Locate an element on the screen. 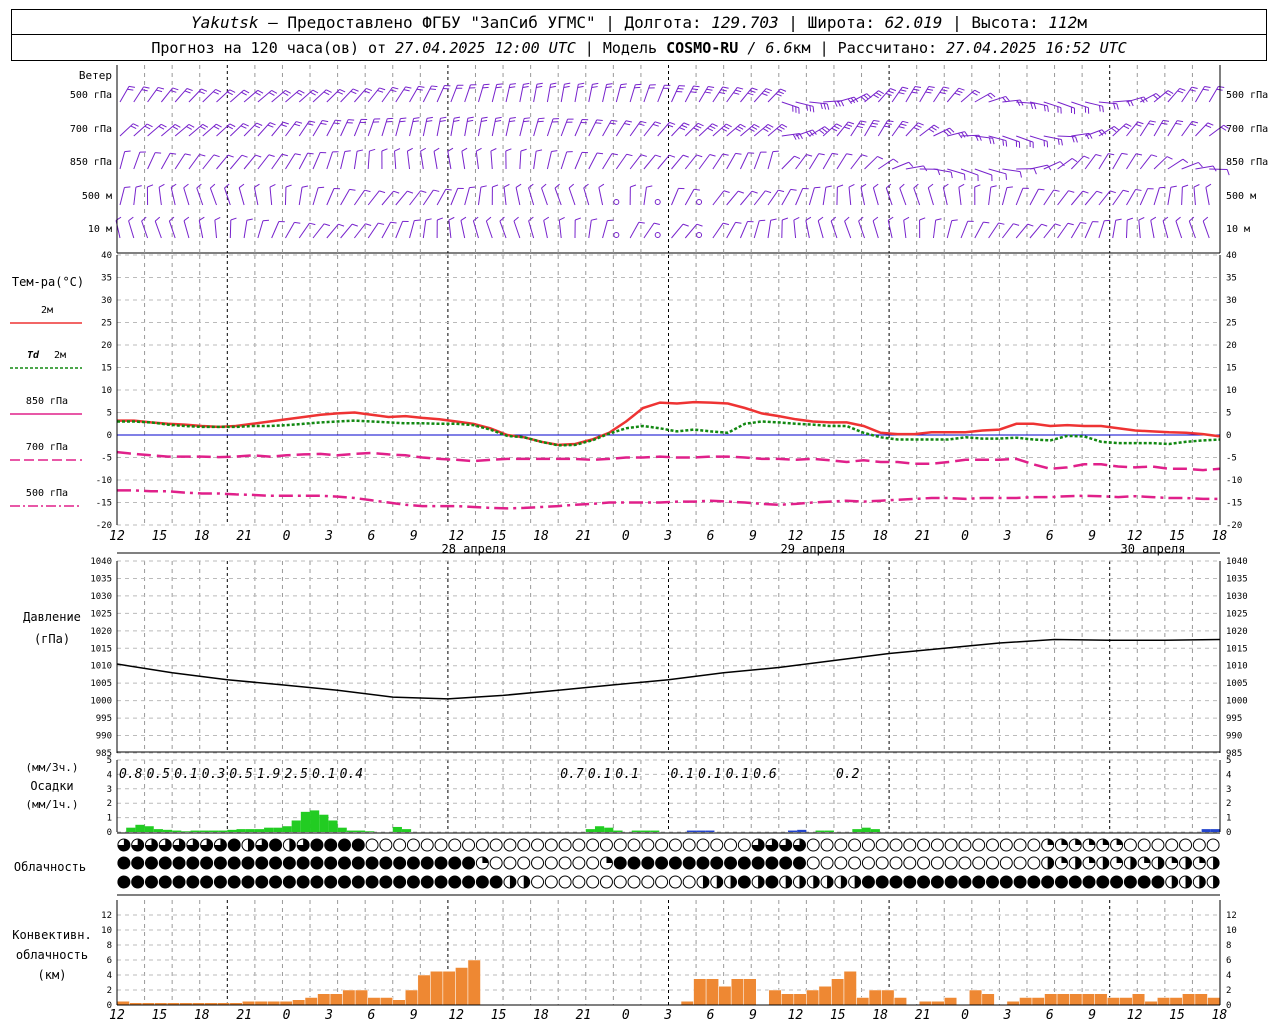 This screenshot has width=1280, height=1024. conv-ytick-right: 8 is located at coordinates (1228, 946).